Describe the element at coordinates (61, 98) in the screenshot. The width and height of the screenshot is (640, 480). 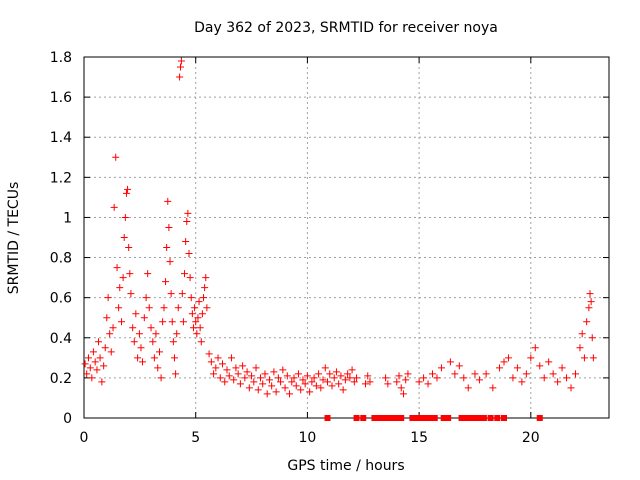
I see `y-tick-label: 1.6` at that location.